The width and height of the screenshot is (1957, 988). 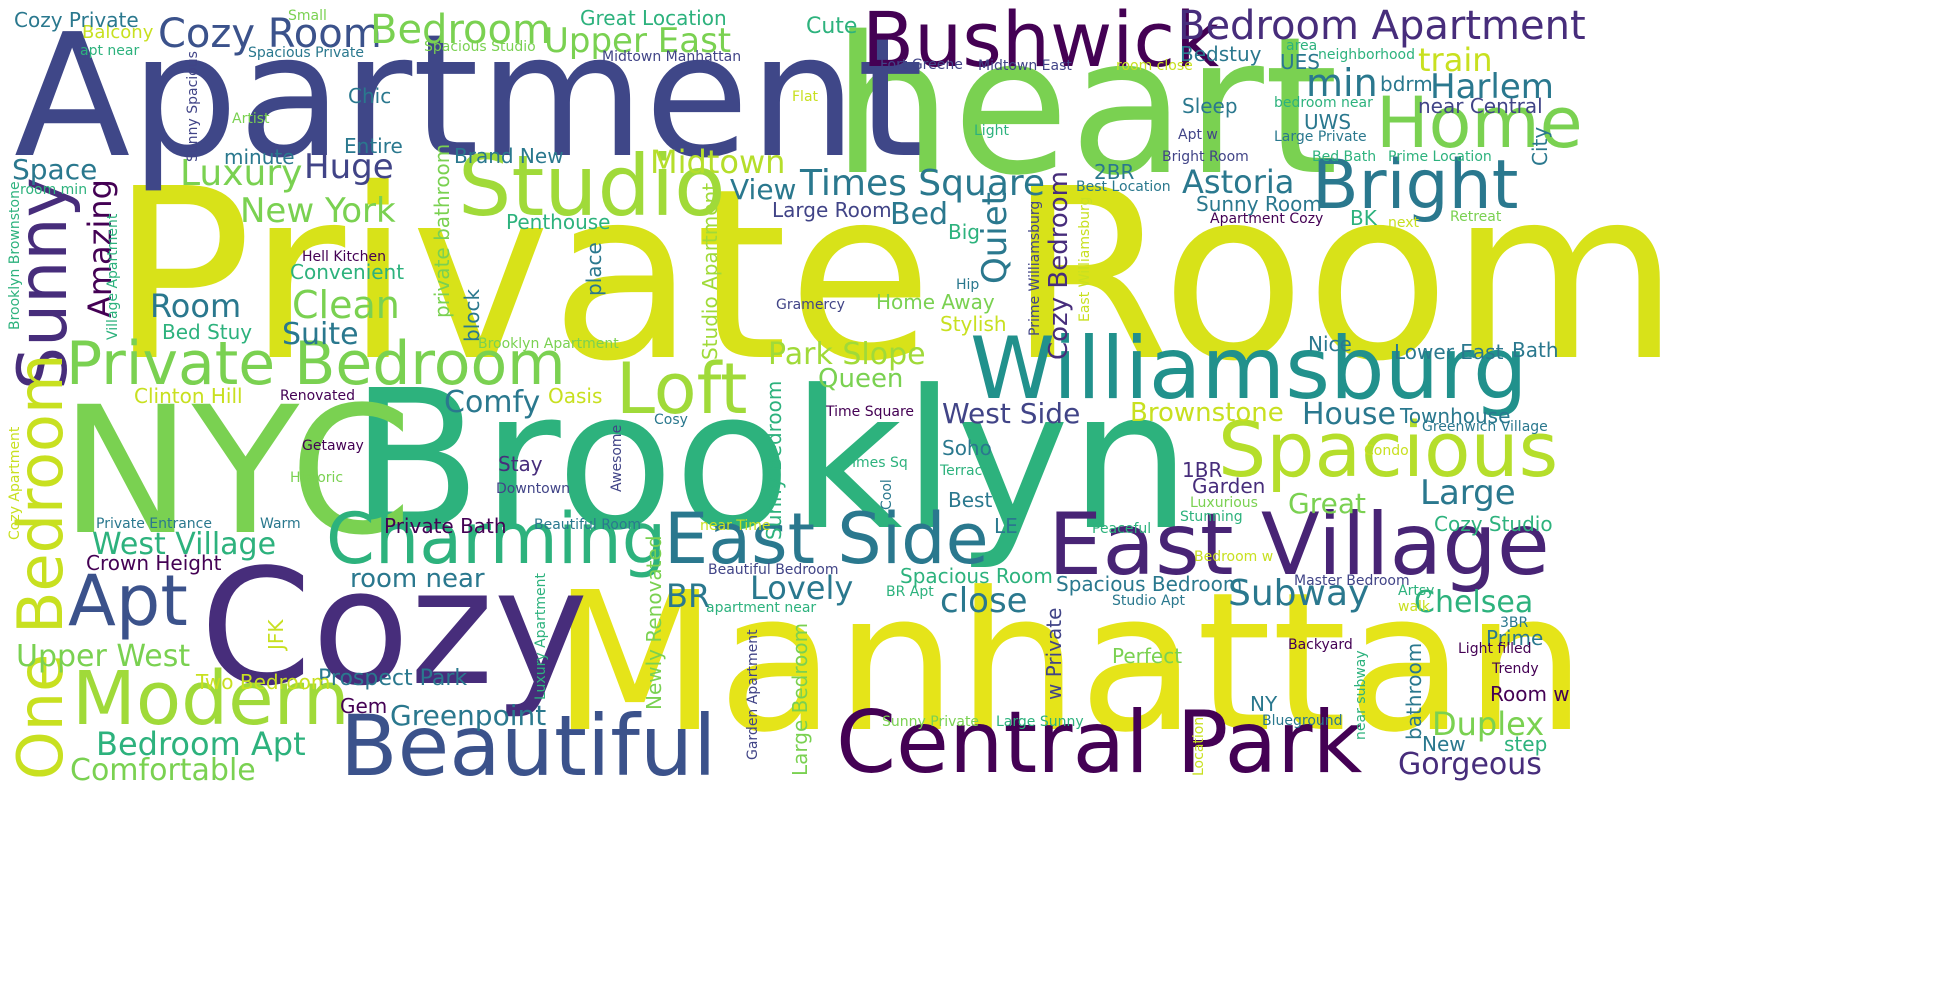 What do you see at coordinates (349, 167) in the screenshot?
I see `word-huge: Huge` at bounding box center [349, 167].